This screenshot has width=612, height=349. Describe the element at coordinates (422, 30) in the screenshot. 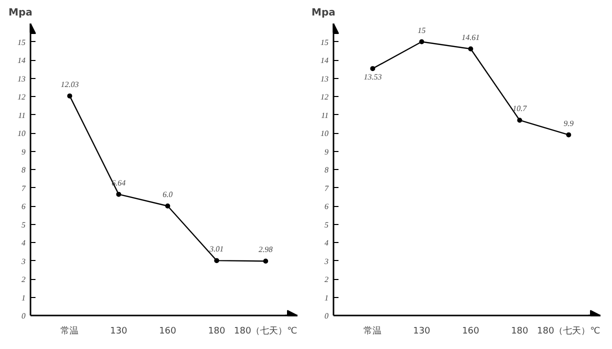

I see `data-label: 15` at that location.